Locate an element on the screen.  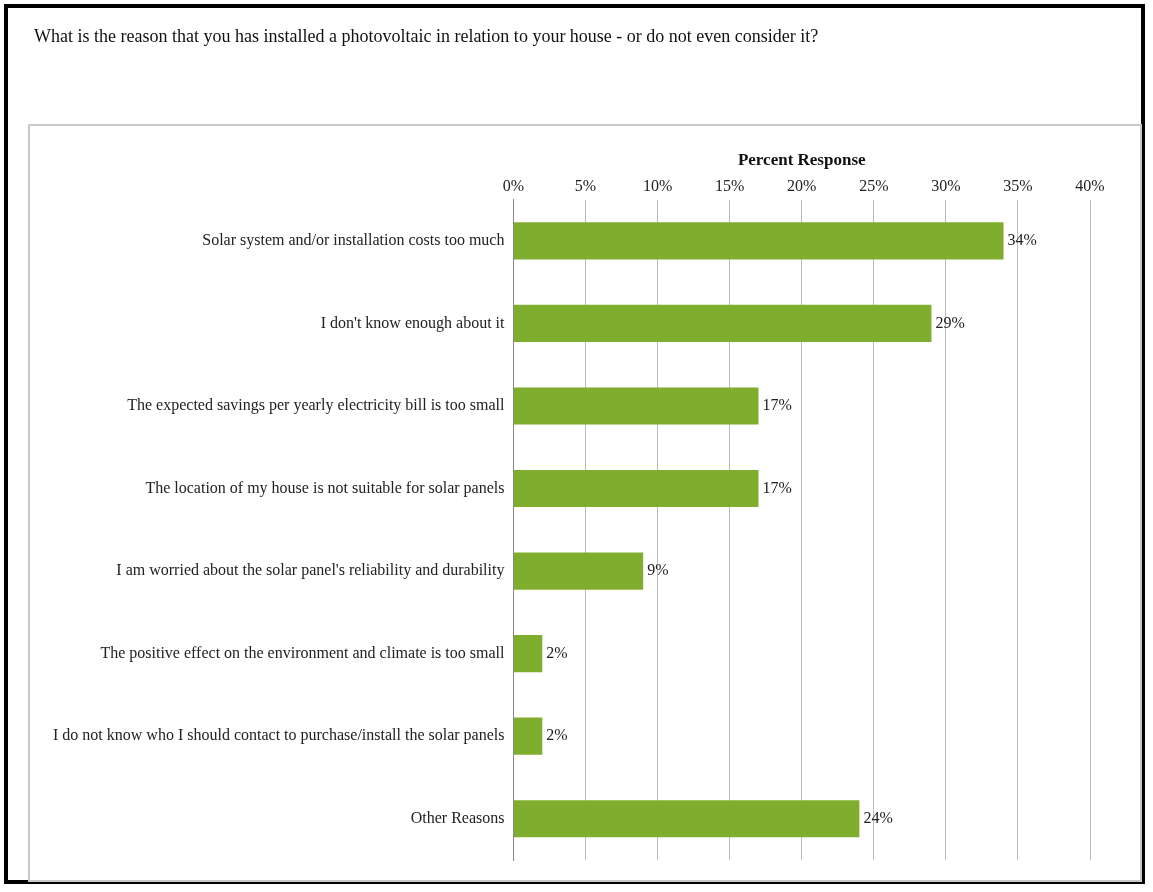
data-label: 9% is located at coordinates (658, 570).